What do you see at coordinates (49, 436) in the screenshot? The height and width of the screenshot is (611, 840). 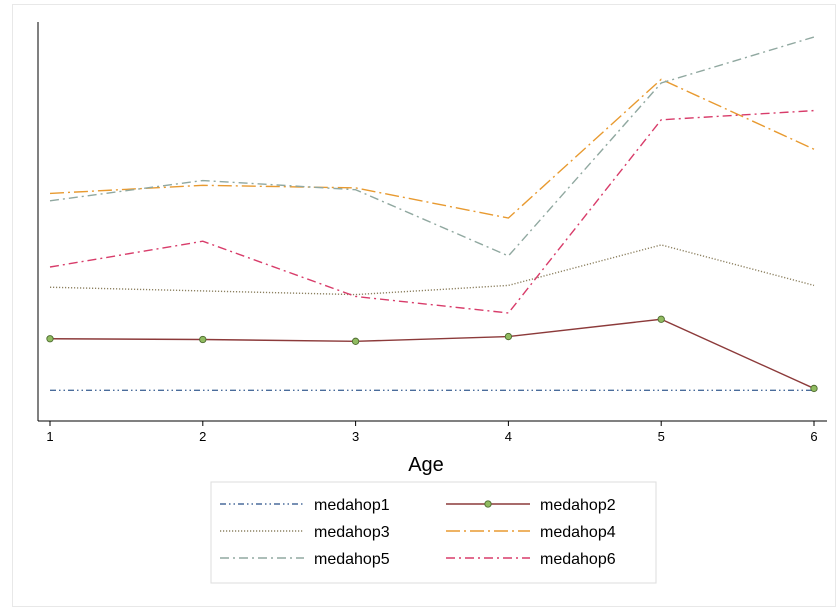 I see `x-tick-label: 1` at bounding box center [49, 436].